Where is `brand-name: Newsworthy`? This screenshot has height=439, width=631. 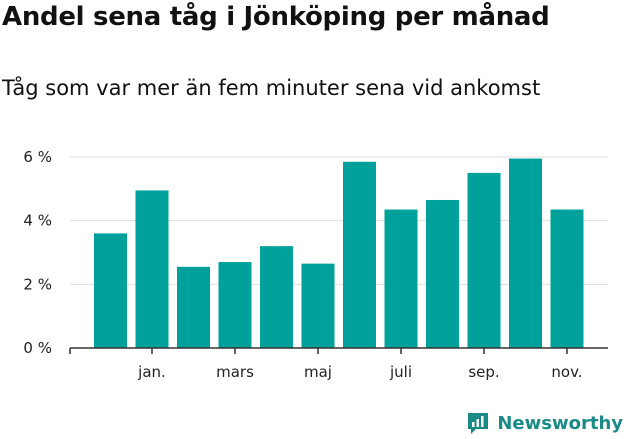 brand-name: Newsworthy is located at coordinates (560, 423).